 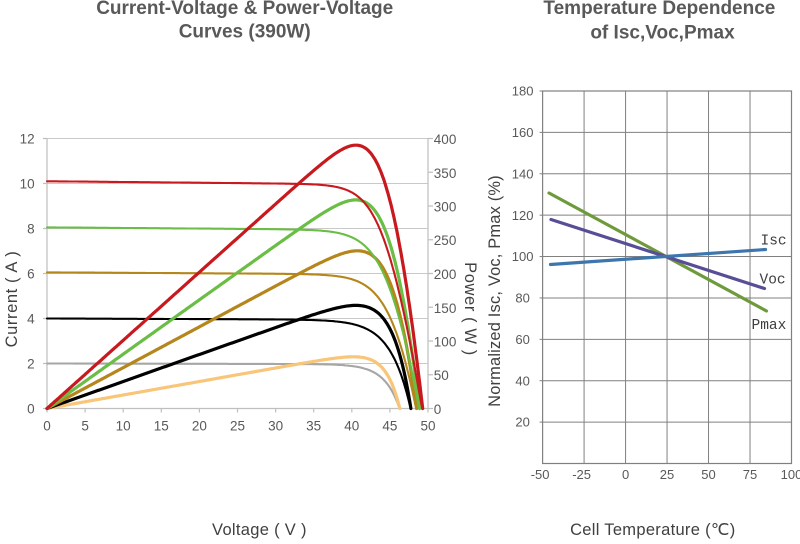 What do you see at coordinates (85, 426) in the screenshot?
I see `svg-text: 5` at bounding box center [85, 426].